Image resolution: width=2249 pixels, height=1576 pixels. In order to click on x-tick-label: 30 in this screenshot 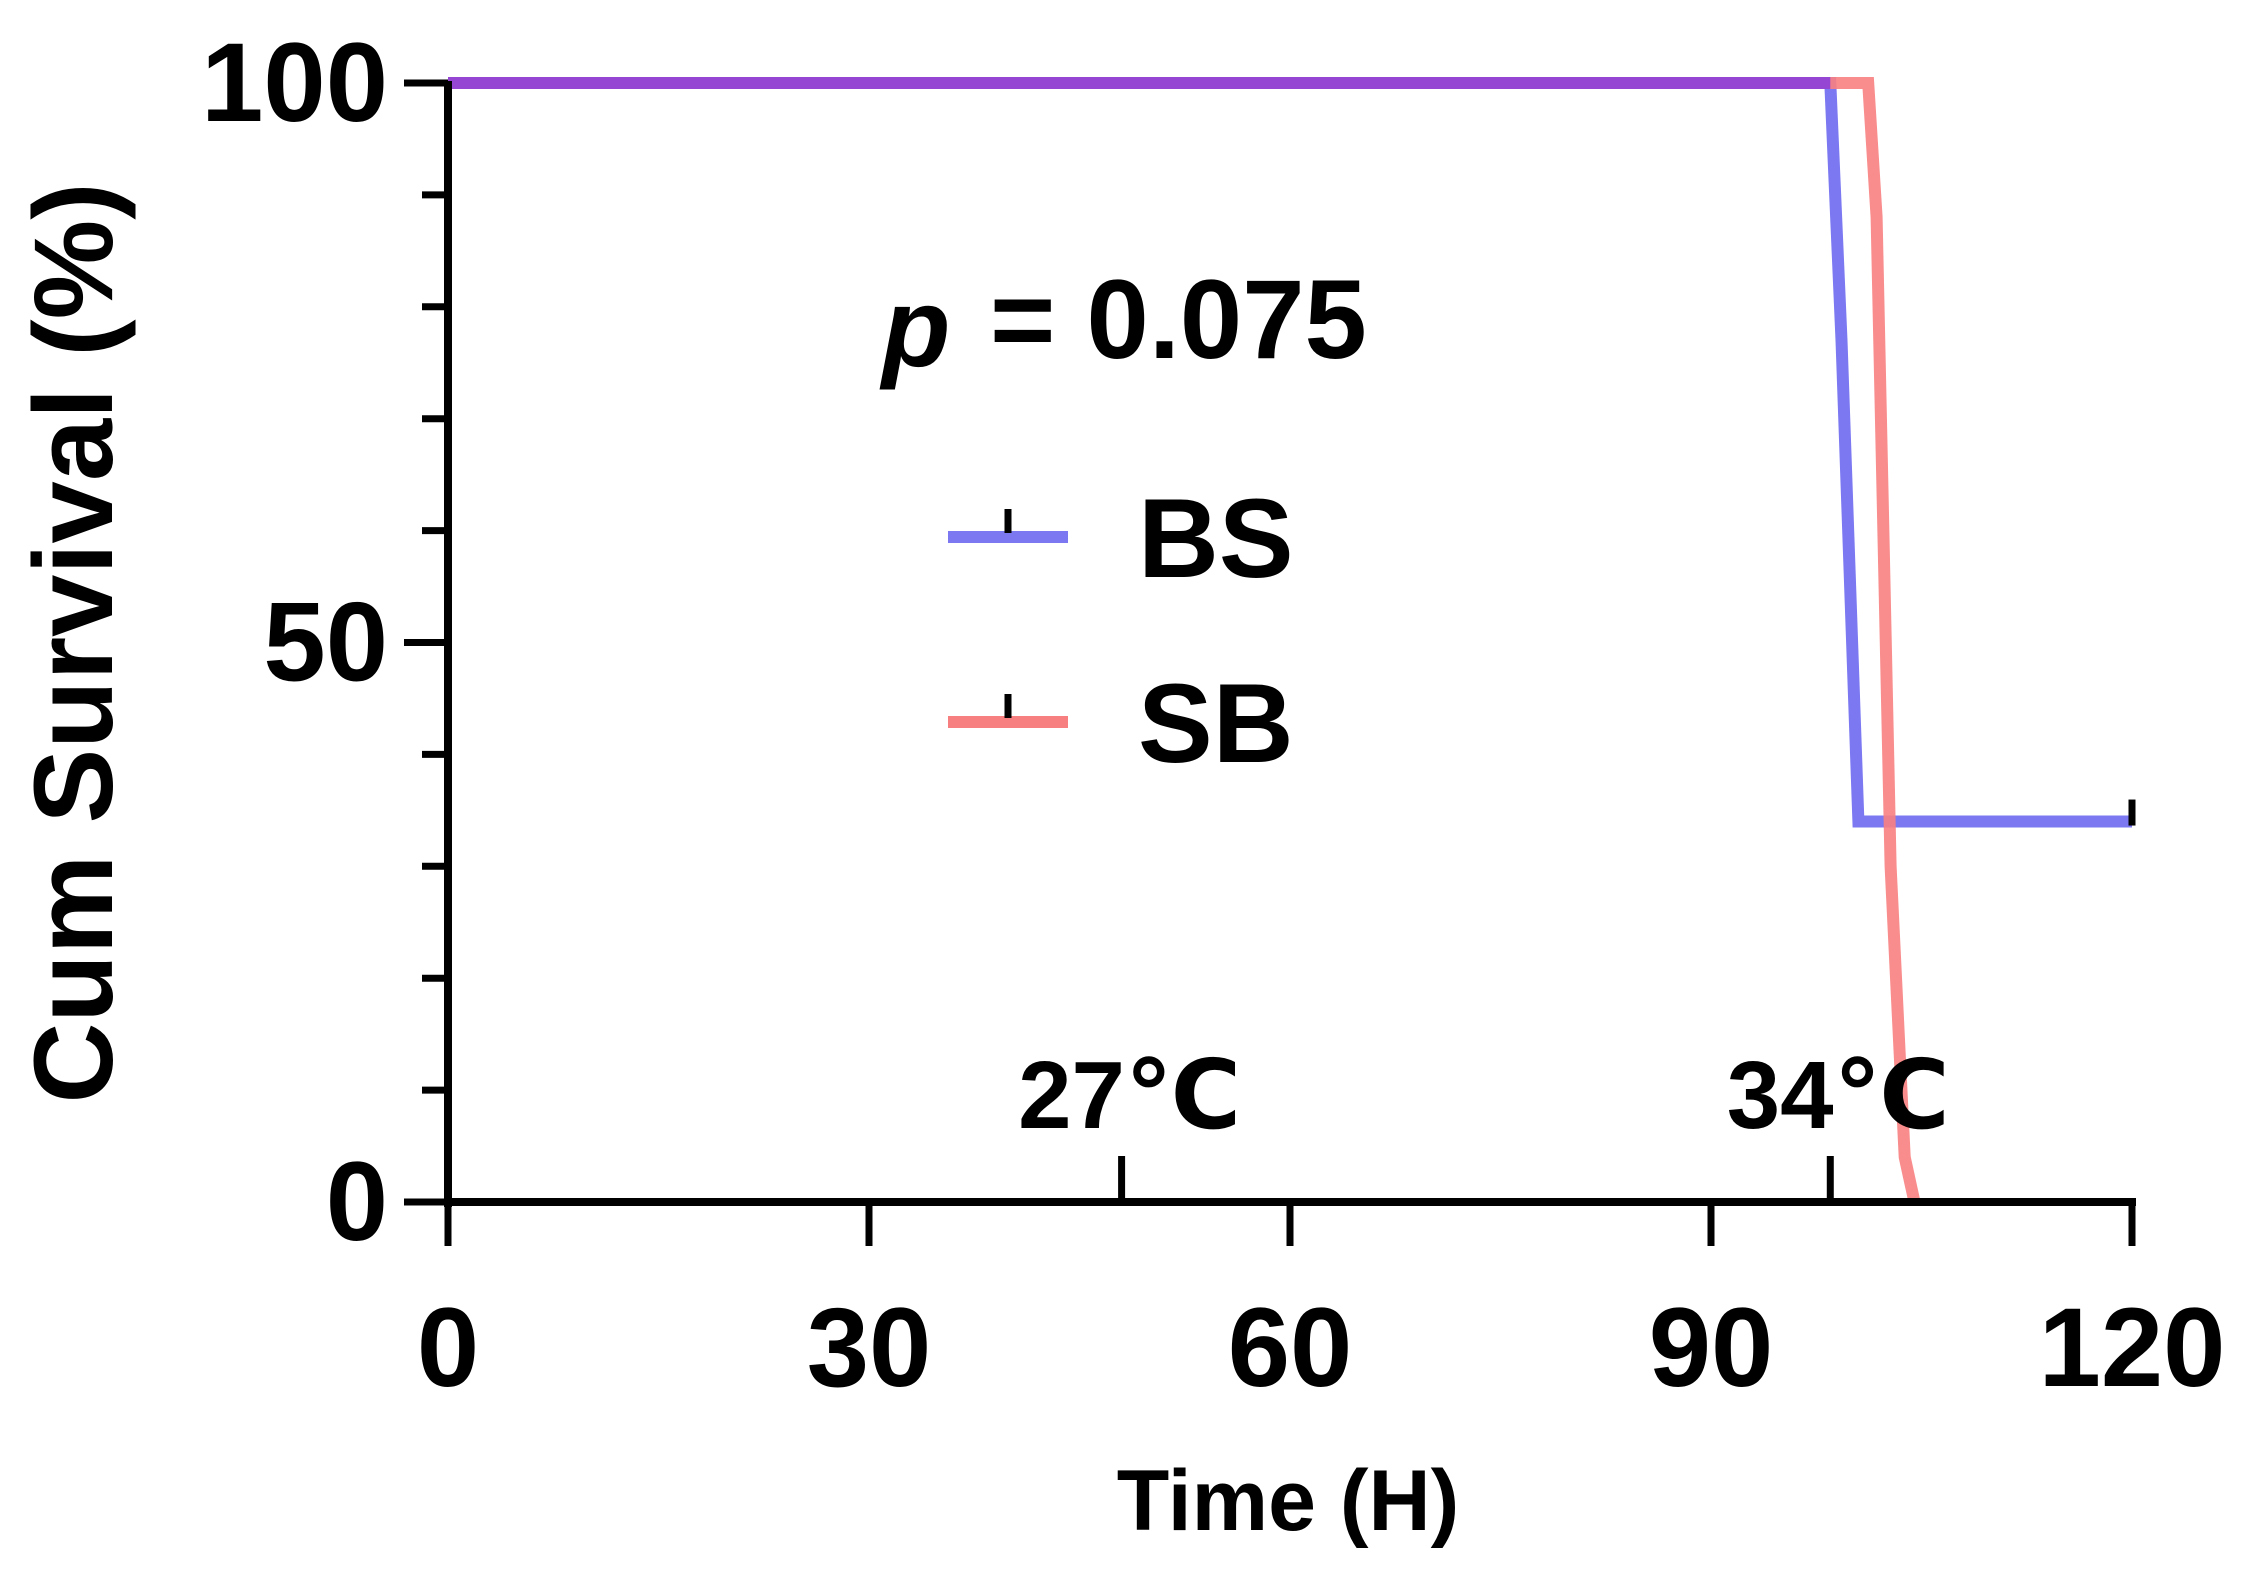, I will do `click(869, 1347)`.